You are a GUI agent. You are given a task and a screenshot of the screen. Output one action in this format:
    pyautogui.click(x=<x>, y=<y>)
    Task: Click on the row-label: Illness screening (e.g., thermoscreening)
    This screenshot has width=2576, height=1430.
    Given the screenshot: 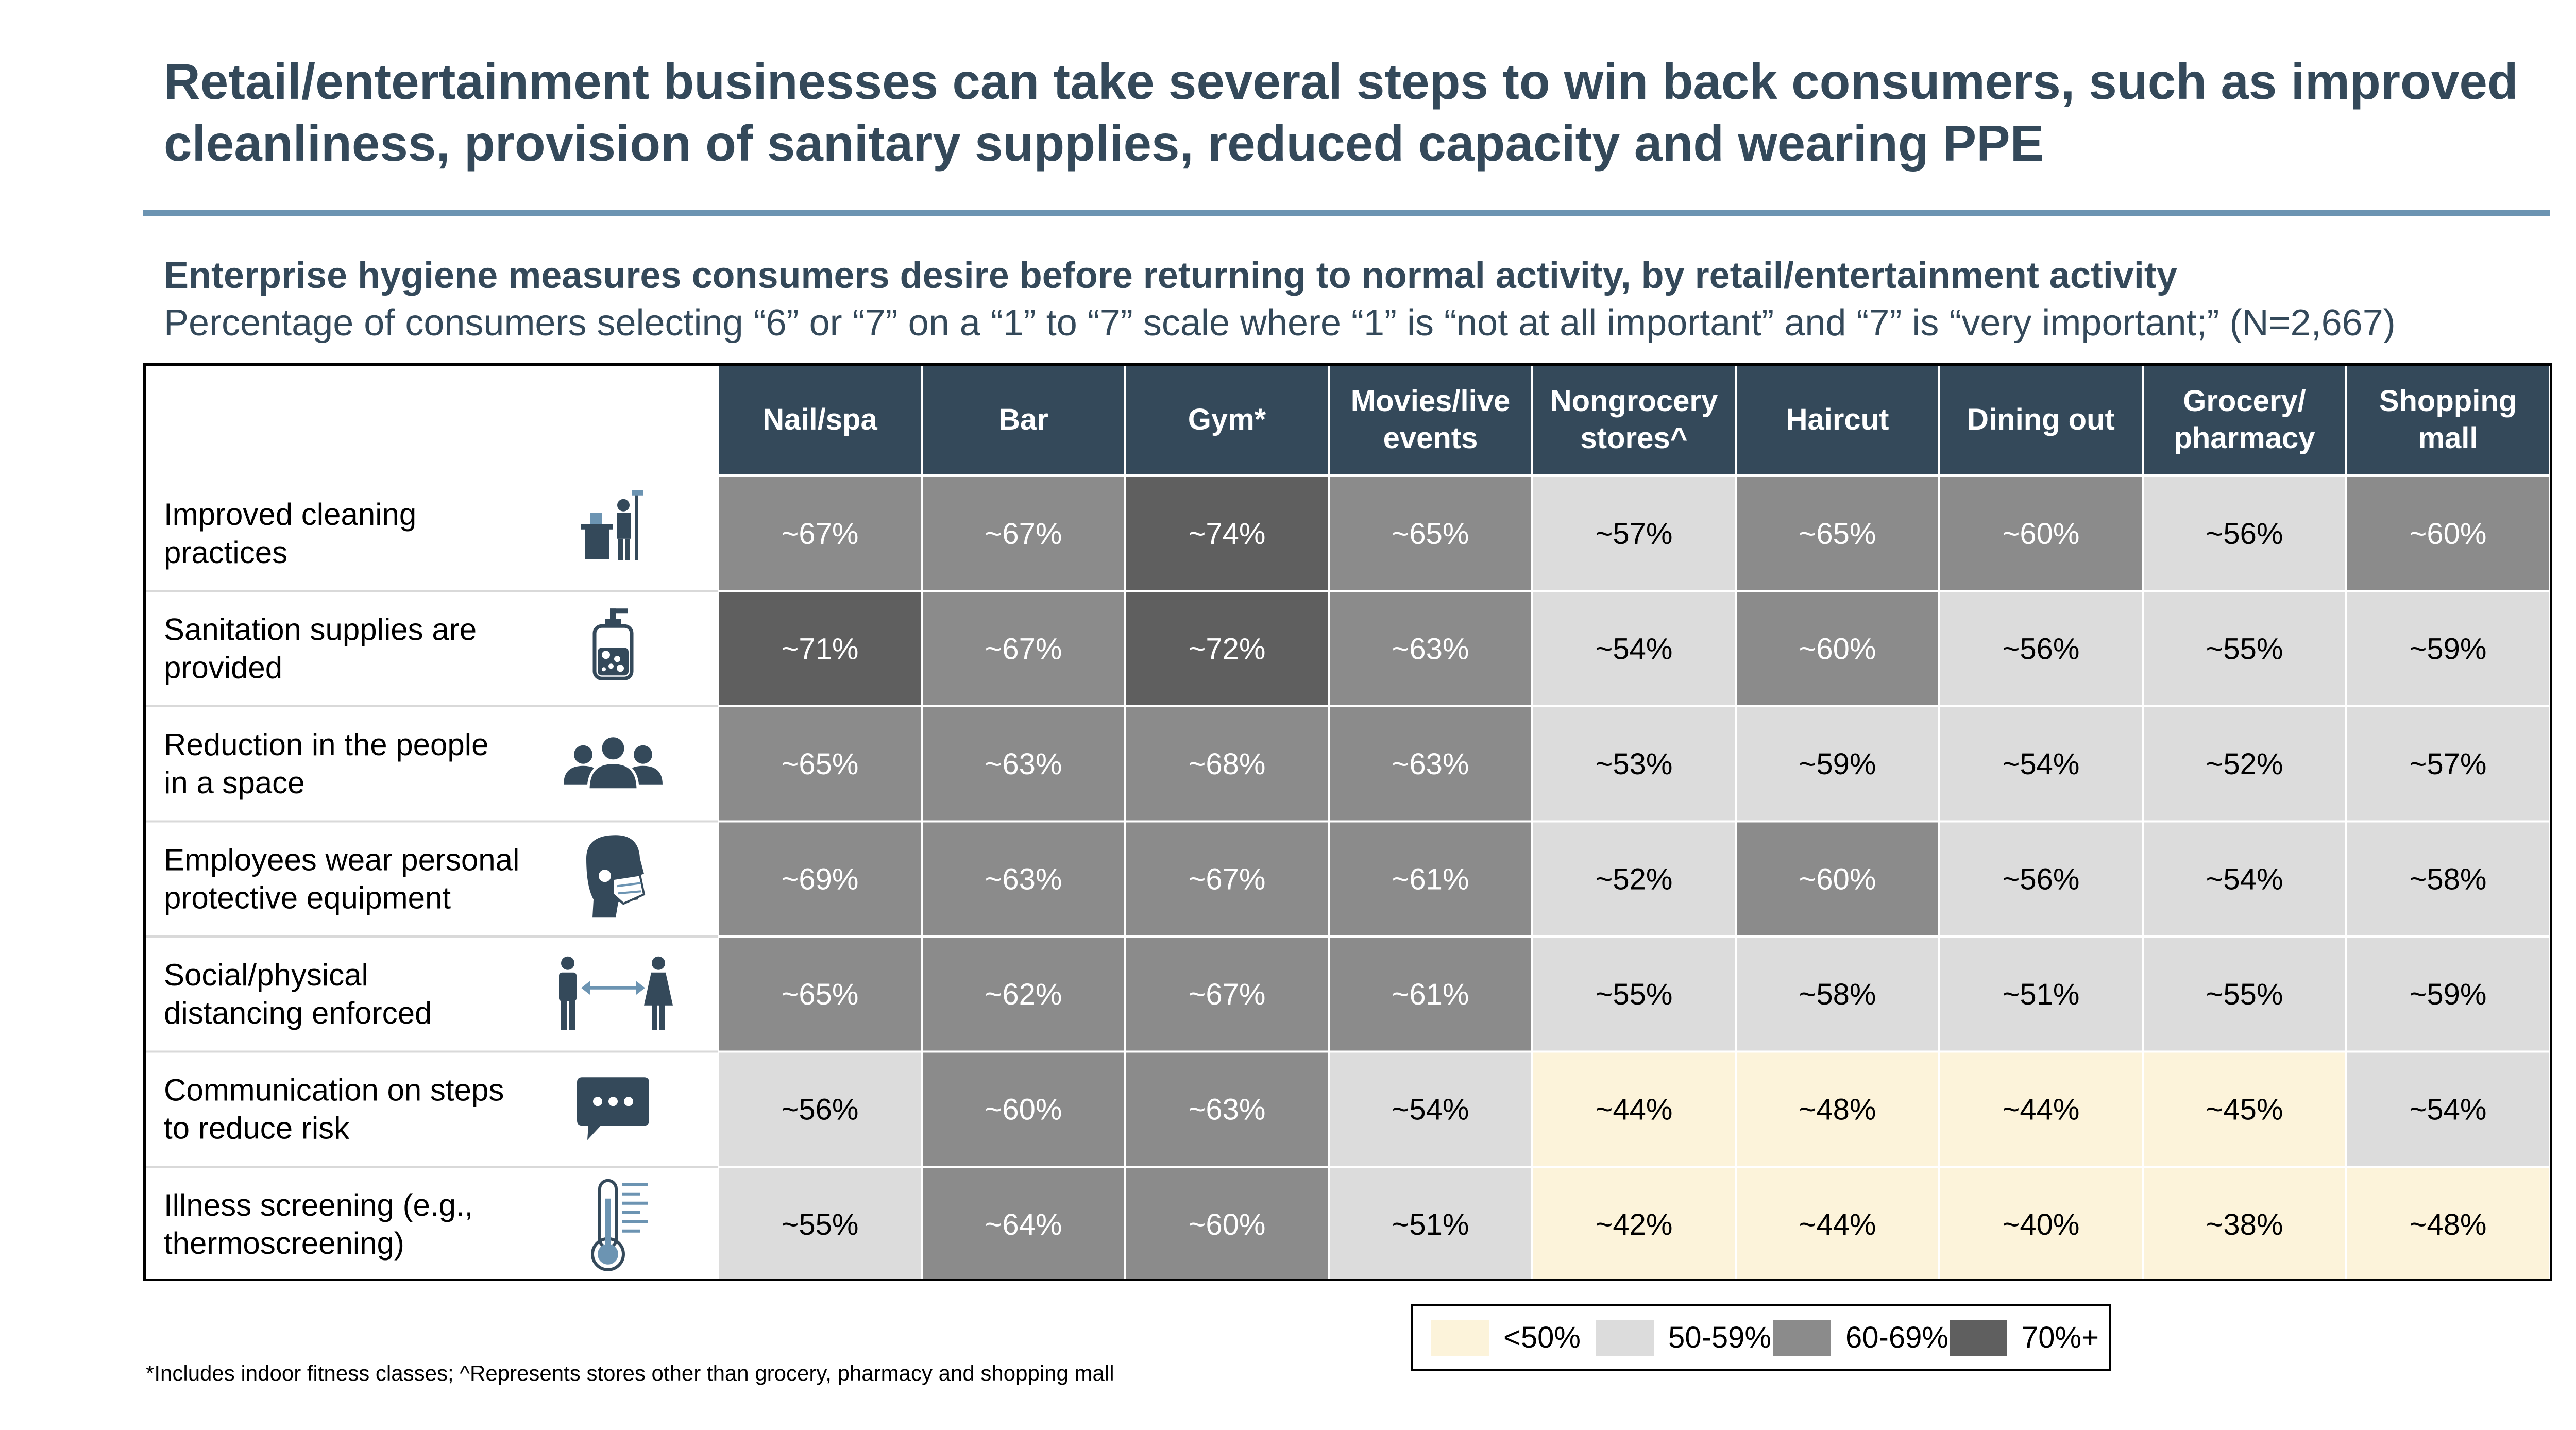 What is the action you would take?
    pyautogui.click(x=318, y=1224)
    